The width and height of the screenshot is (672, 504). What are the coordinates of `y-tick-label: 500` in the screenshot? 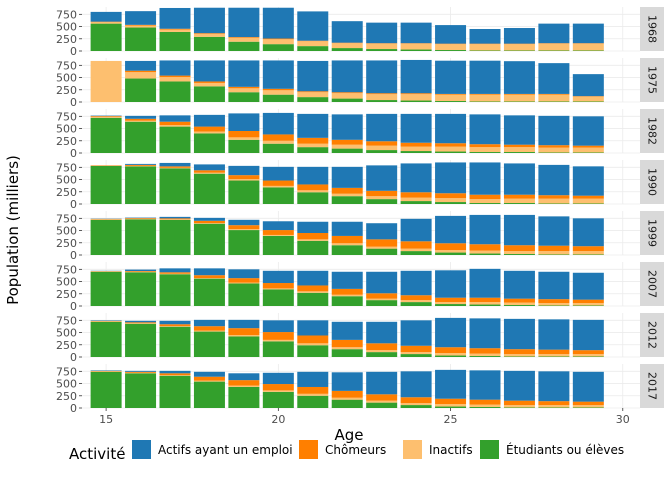 It's located at (66, 231).